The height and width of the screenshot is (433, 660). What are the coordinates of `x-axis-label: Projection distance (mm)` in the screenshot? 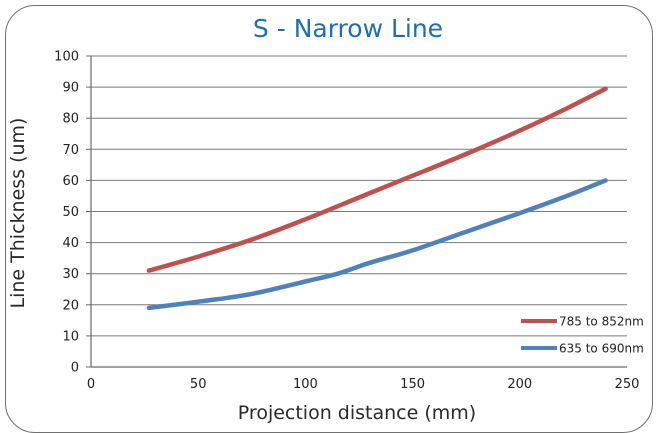 It's located at (357, 413).